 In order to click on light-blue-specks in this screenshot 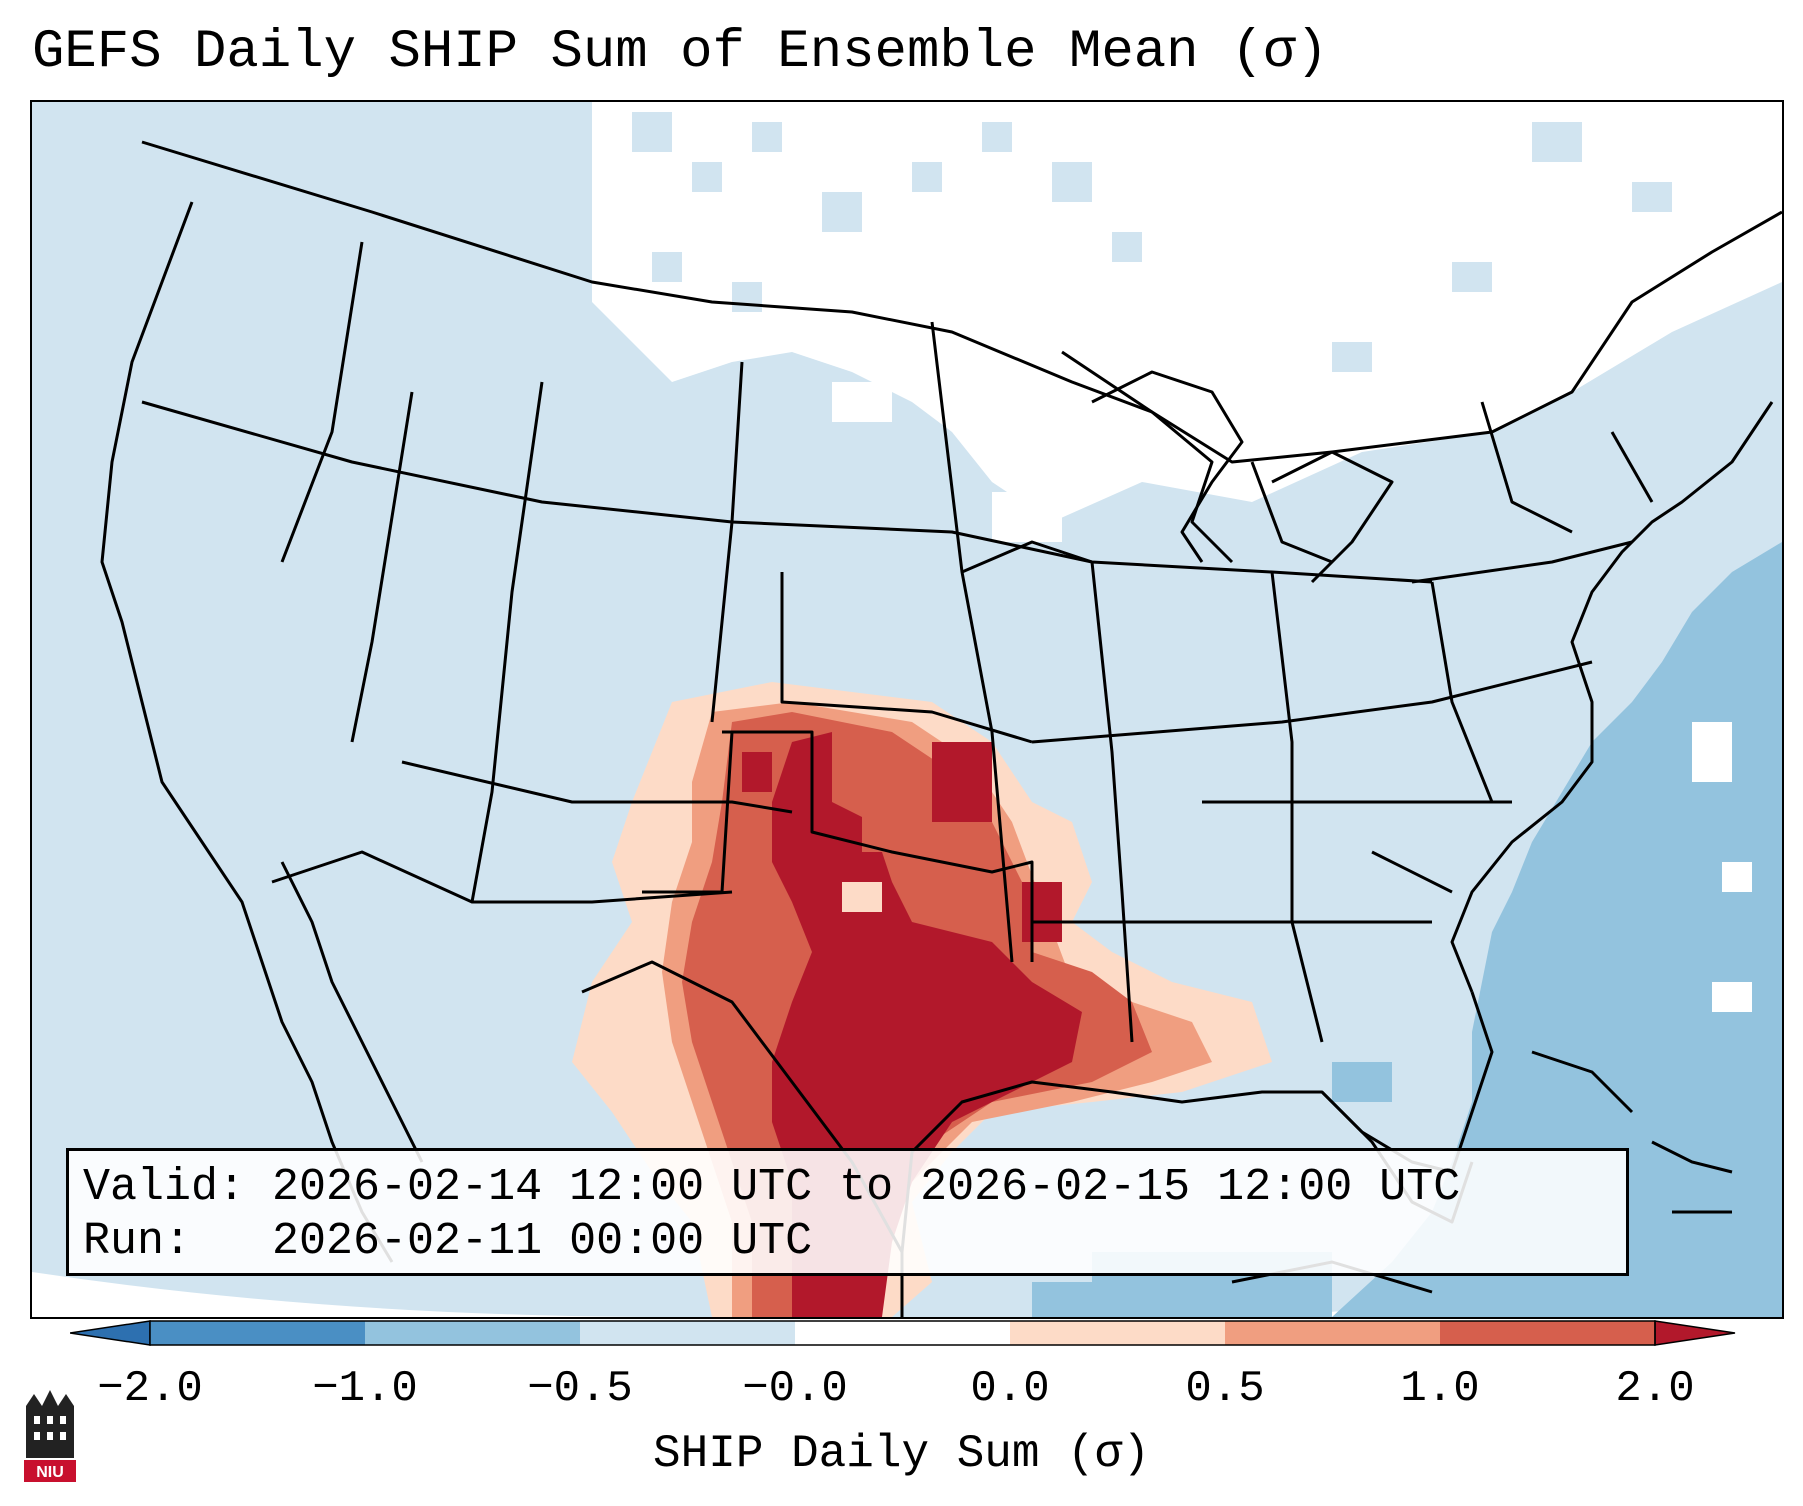, I will do `click(1152, 242)`.